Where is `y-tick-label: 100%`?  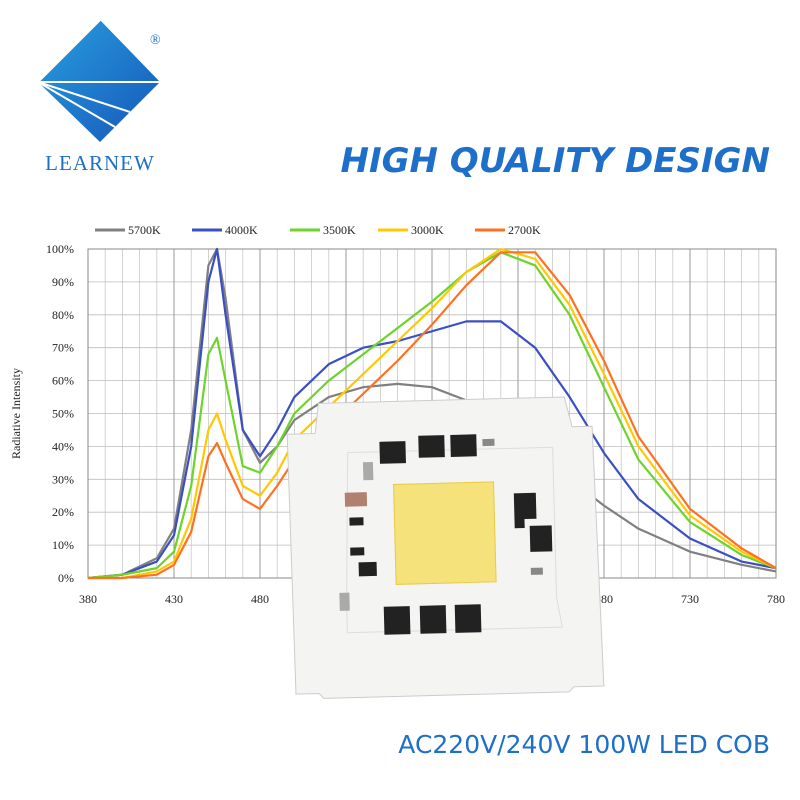
y-tick-label: 100% is located at coordinates (60, 249).